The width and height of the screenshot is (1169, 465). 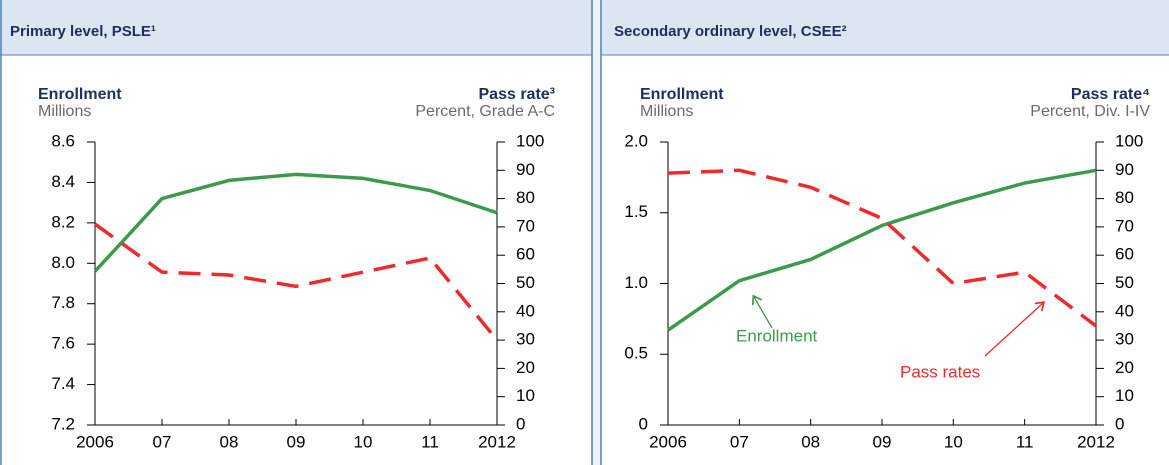 What do you see at coordinates (636, 282) in the screenshot?
I see `y-tick-label: 1.0` at bounding box center [636, 282].